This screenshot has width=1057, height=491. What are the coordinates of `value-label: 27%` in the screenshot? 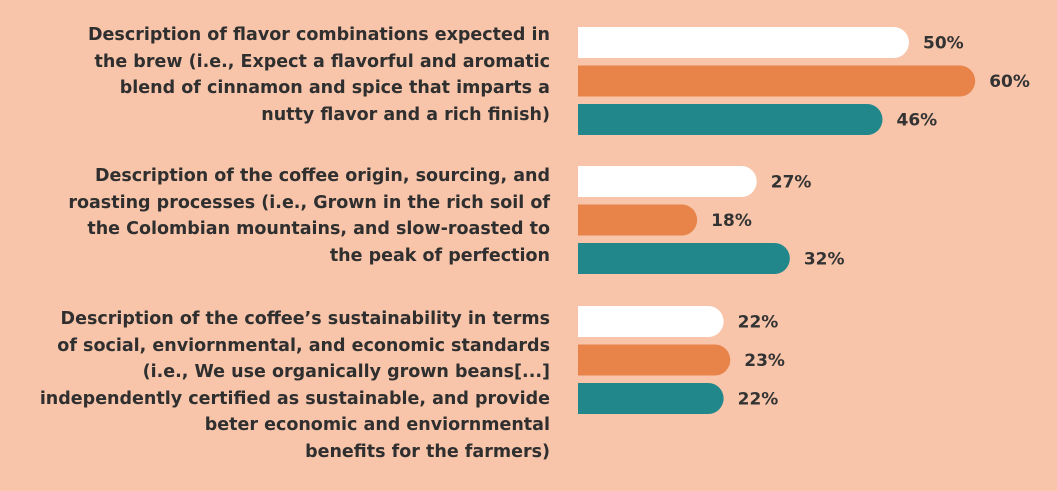 It's located at (791, 183).